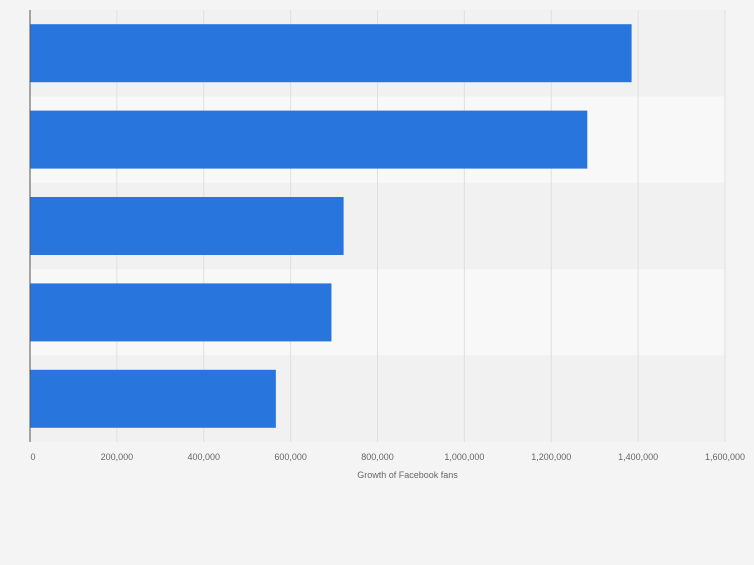  What do you see at coordinates (551, 457) in the screenshot?
I see `x-tick-label: 1,200,000` at bounding box center [551, 457].